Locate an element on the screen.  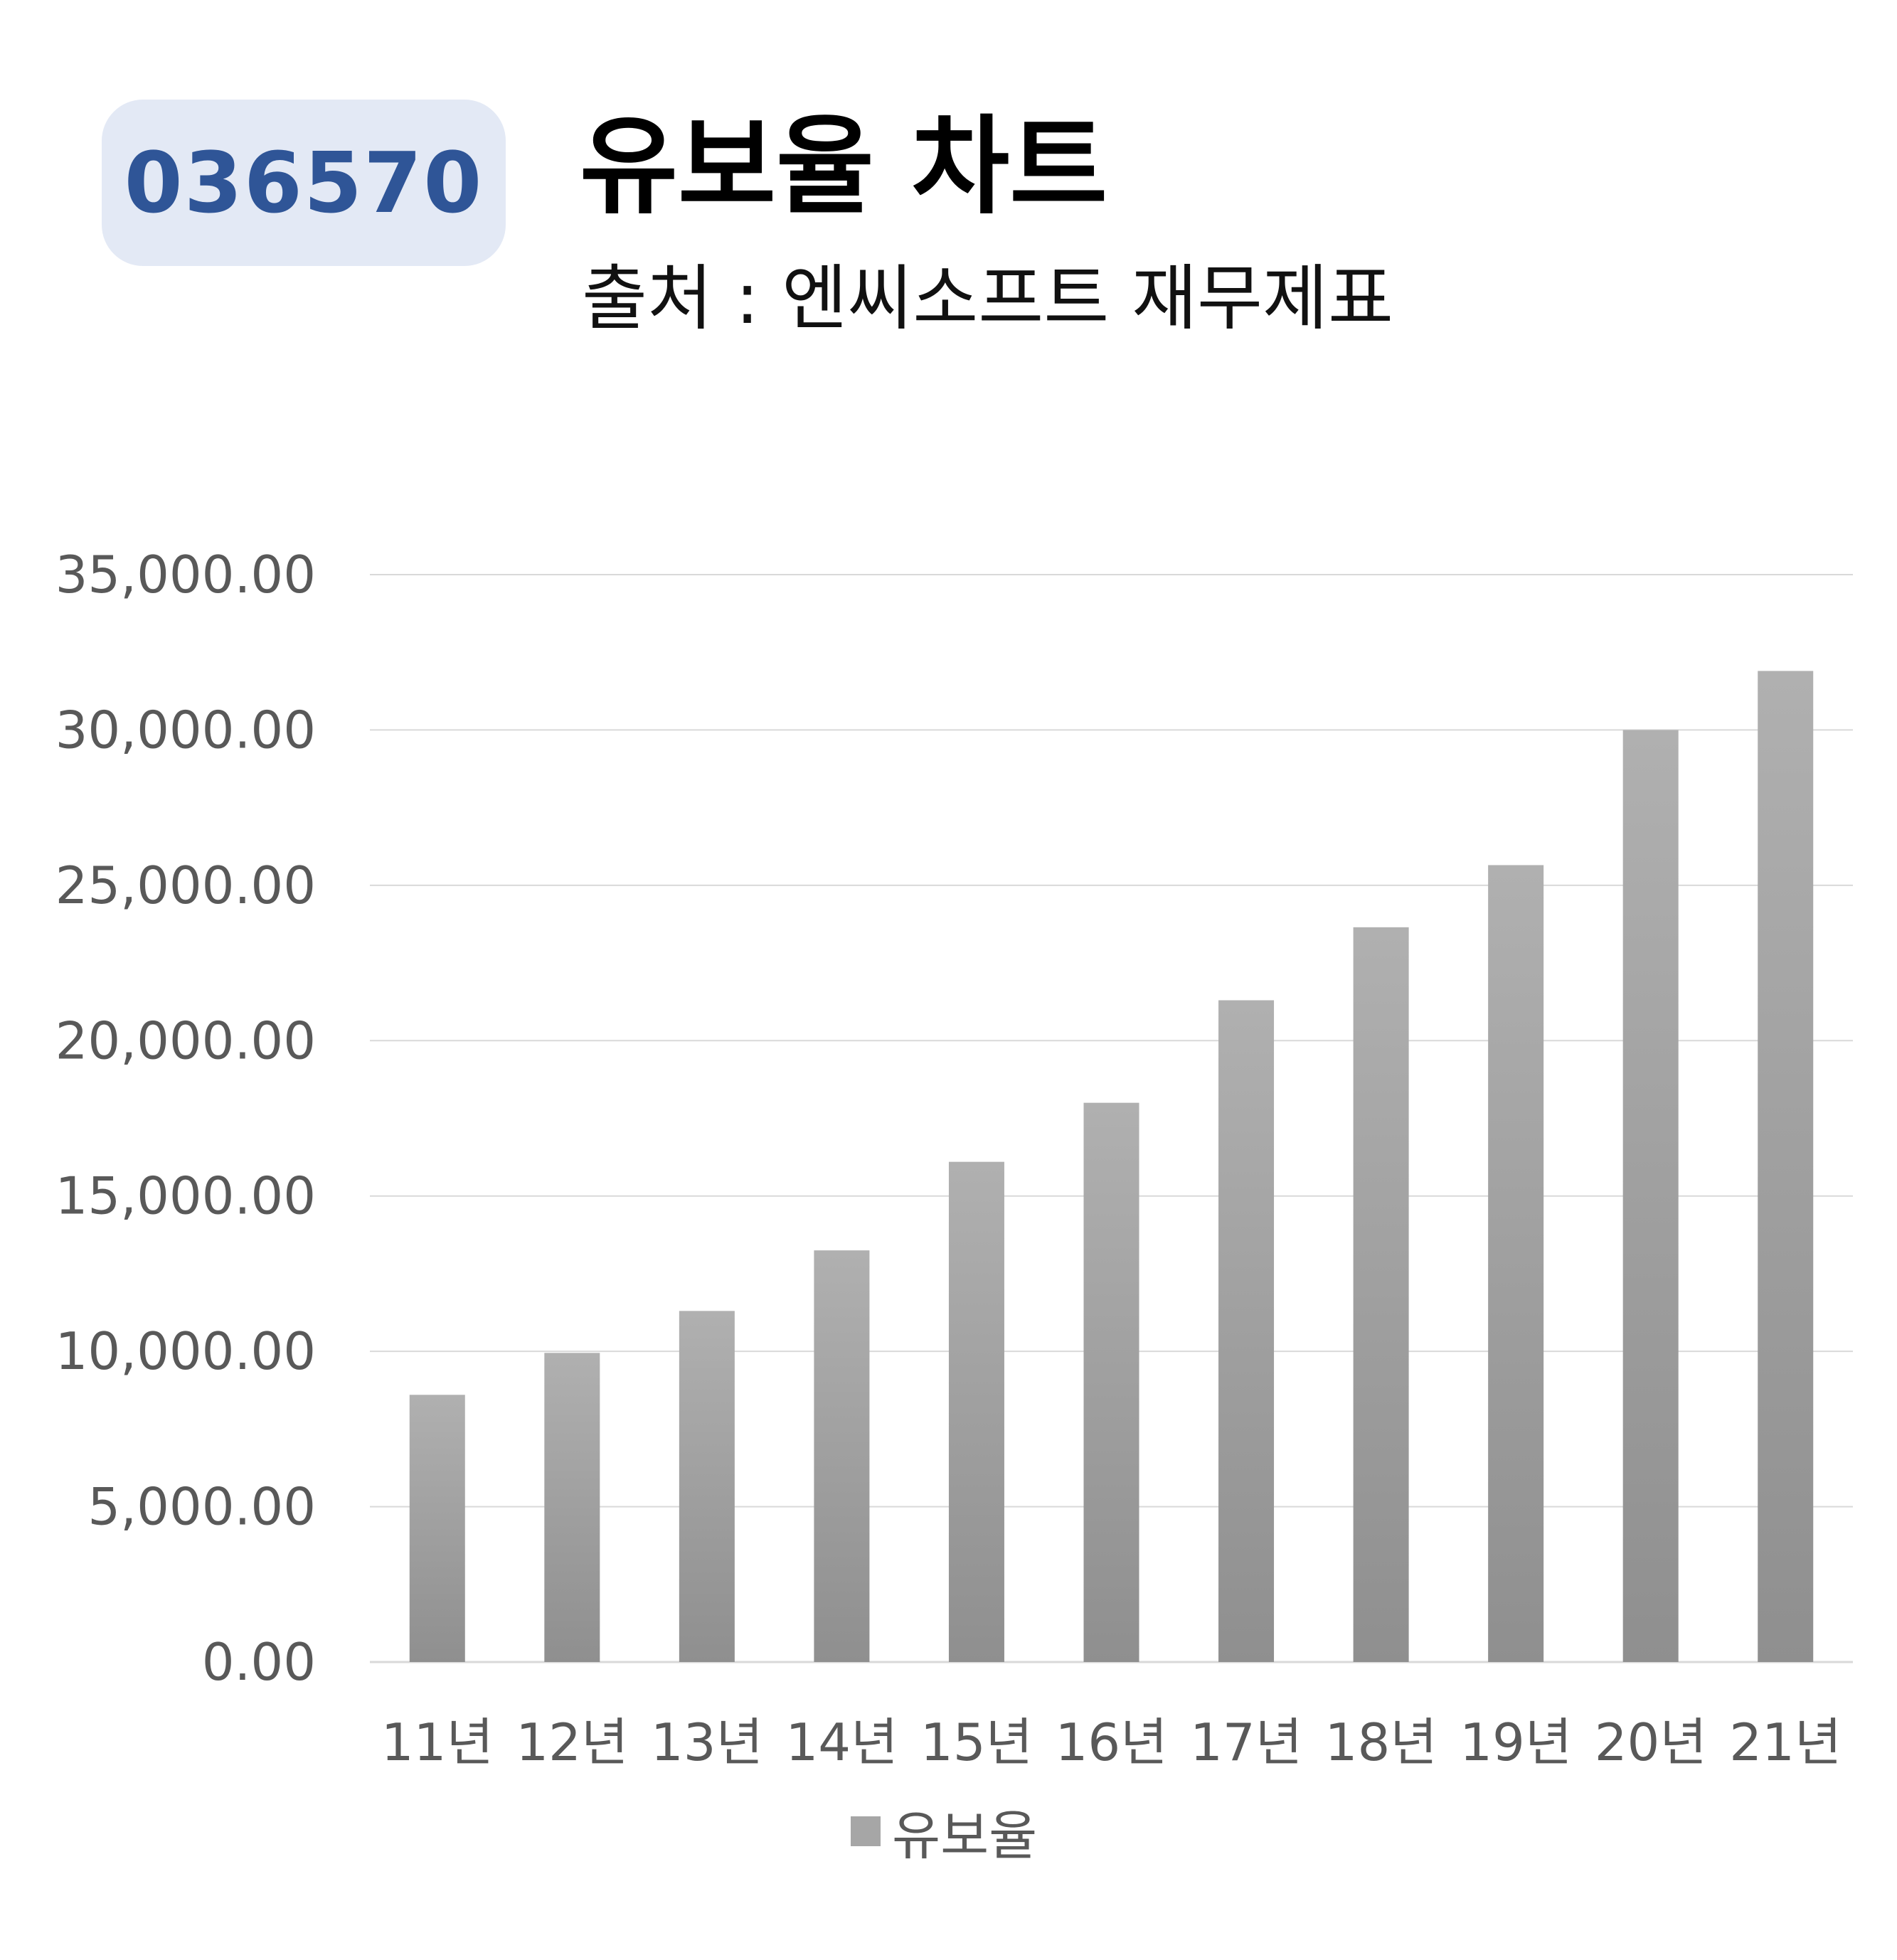
ticker-badge: 036570 is located at coordinates (304, 183).